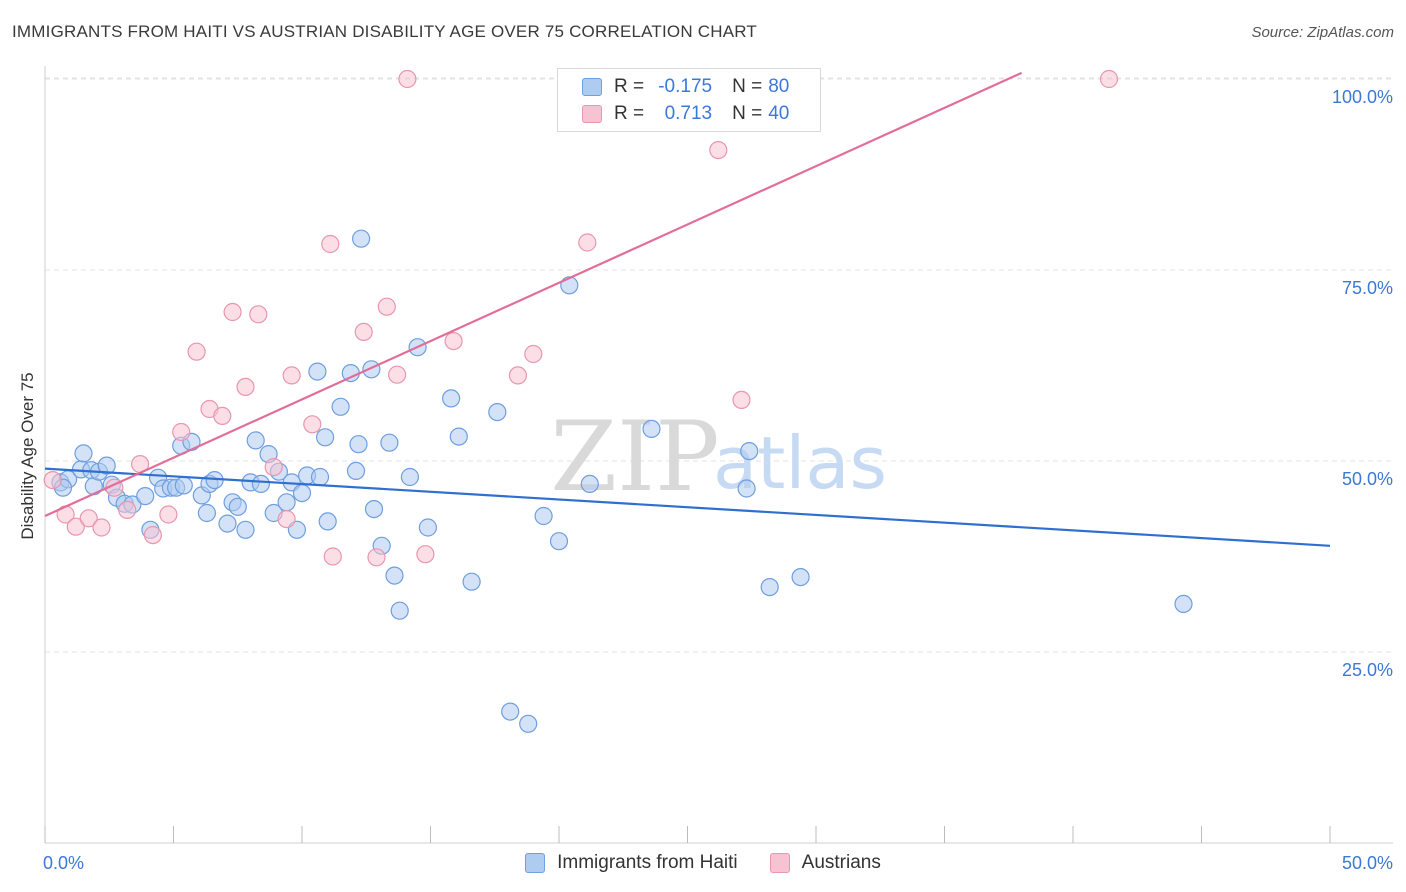 The image size is (1406, 892). I want to click on n-value: 80, so click(779, 86).